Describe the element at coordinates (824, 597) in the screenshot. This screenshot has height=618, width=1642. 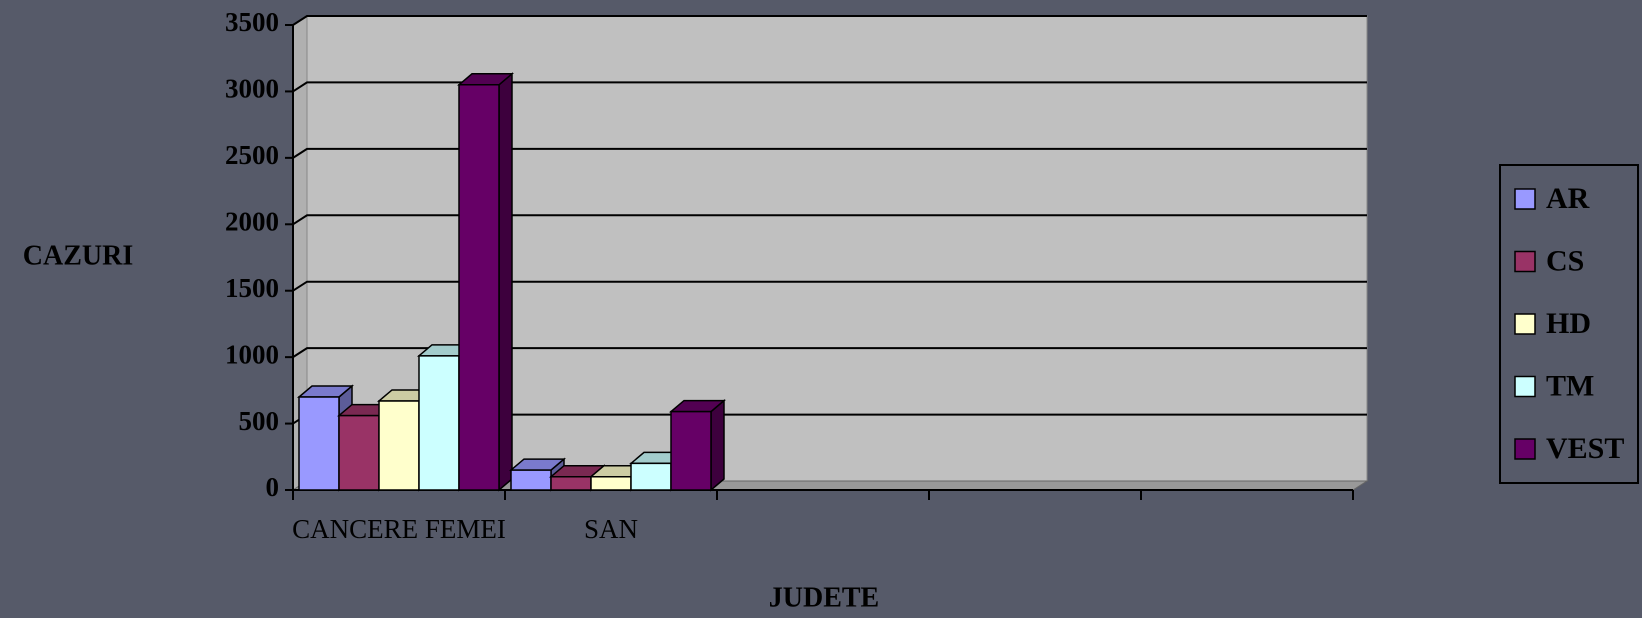
I see `x-axis-title: JUDETE` at that location.